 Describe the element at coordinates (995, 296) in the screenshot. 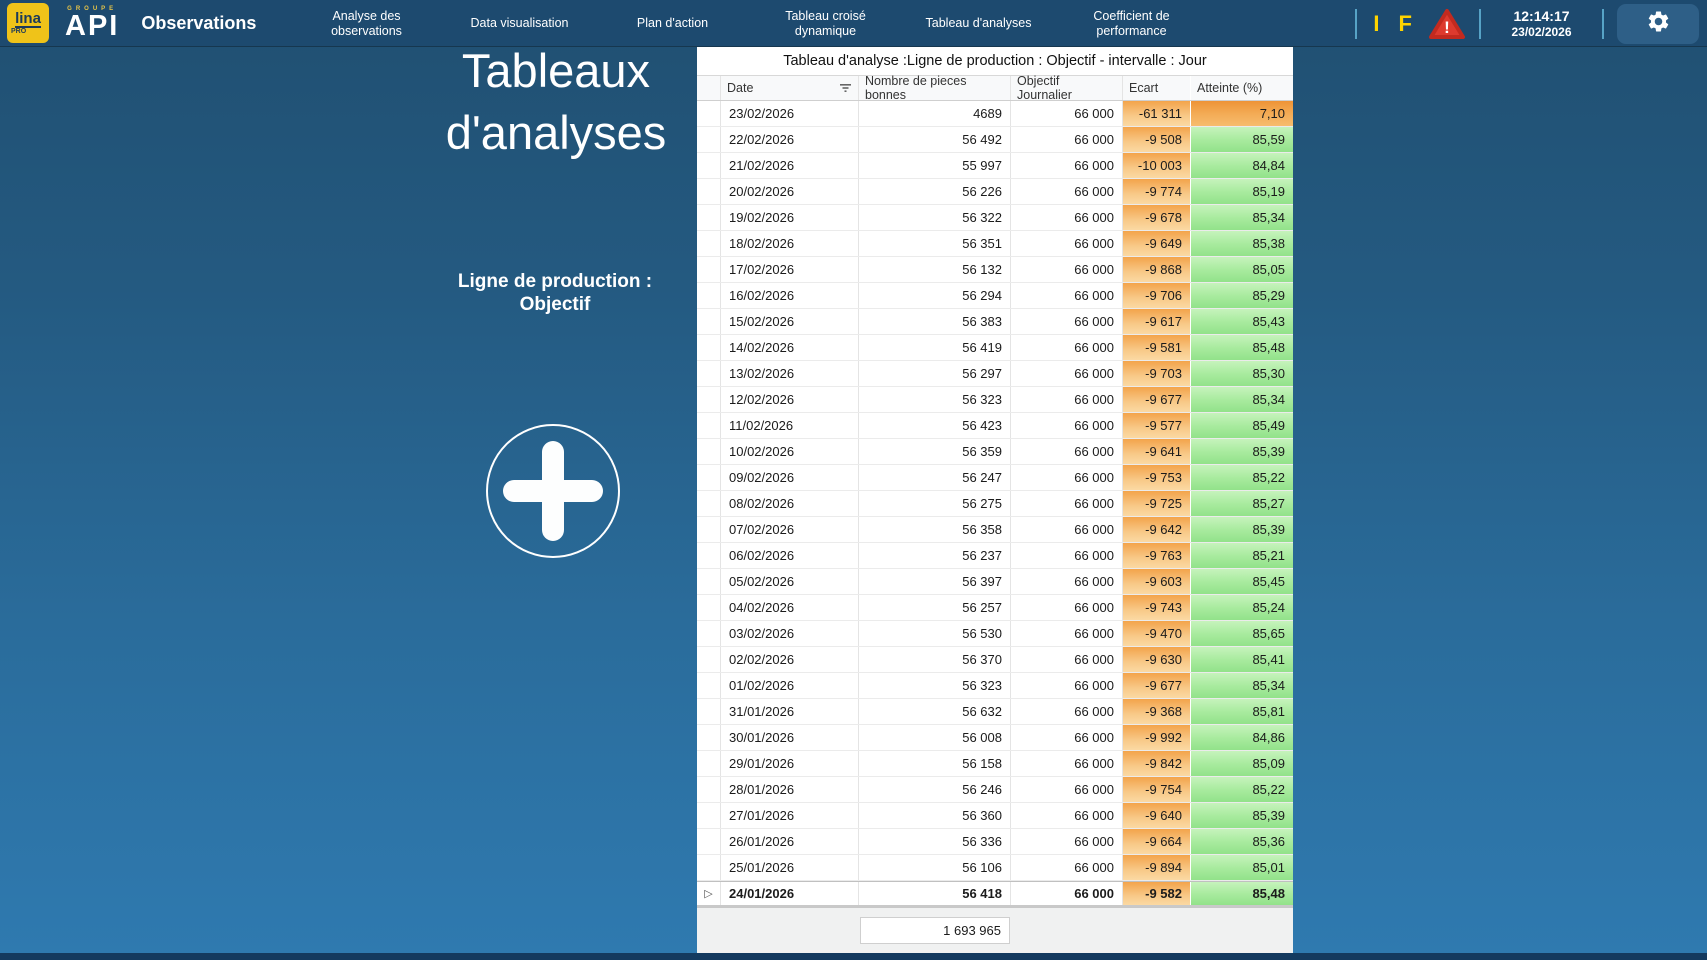

I see `table-row: 16/02/2026 56 294 66 000 -9 706 85,29` at that location.